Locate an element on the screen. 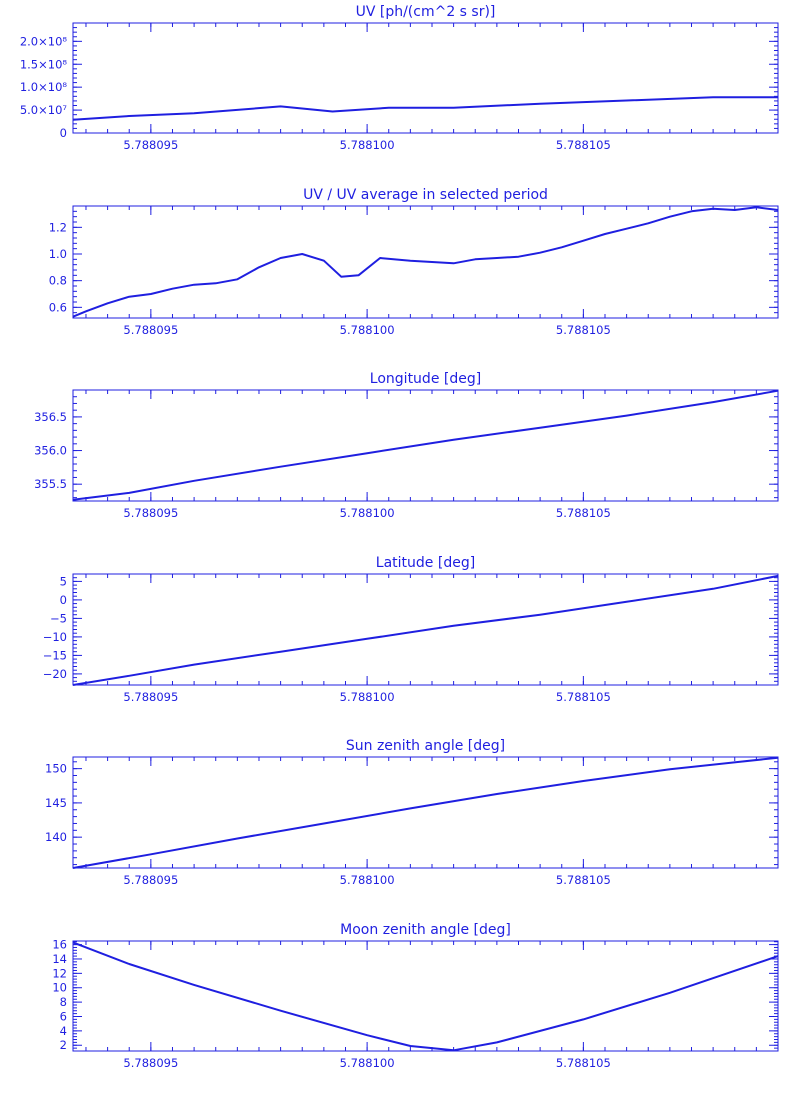 Image resolution: width=800 pixels, height=1100 pixels. y-tick-label: 2.0×10⁸ is located at coordinates (44, 41).